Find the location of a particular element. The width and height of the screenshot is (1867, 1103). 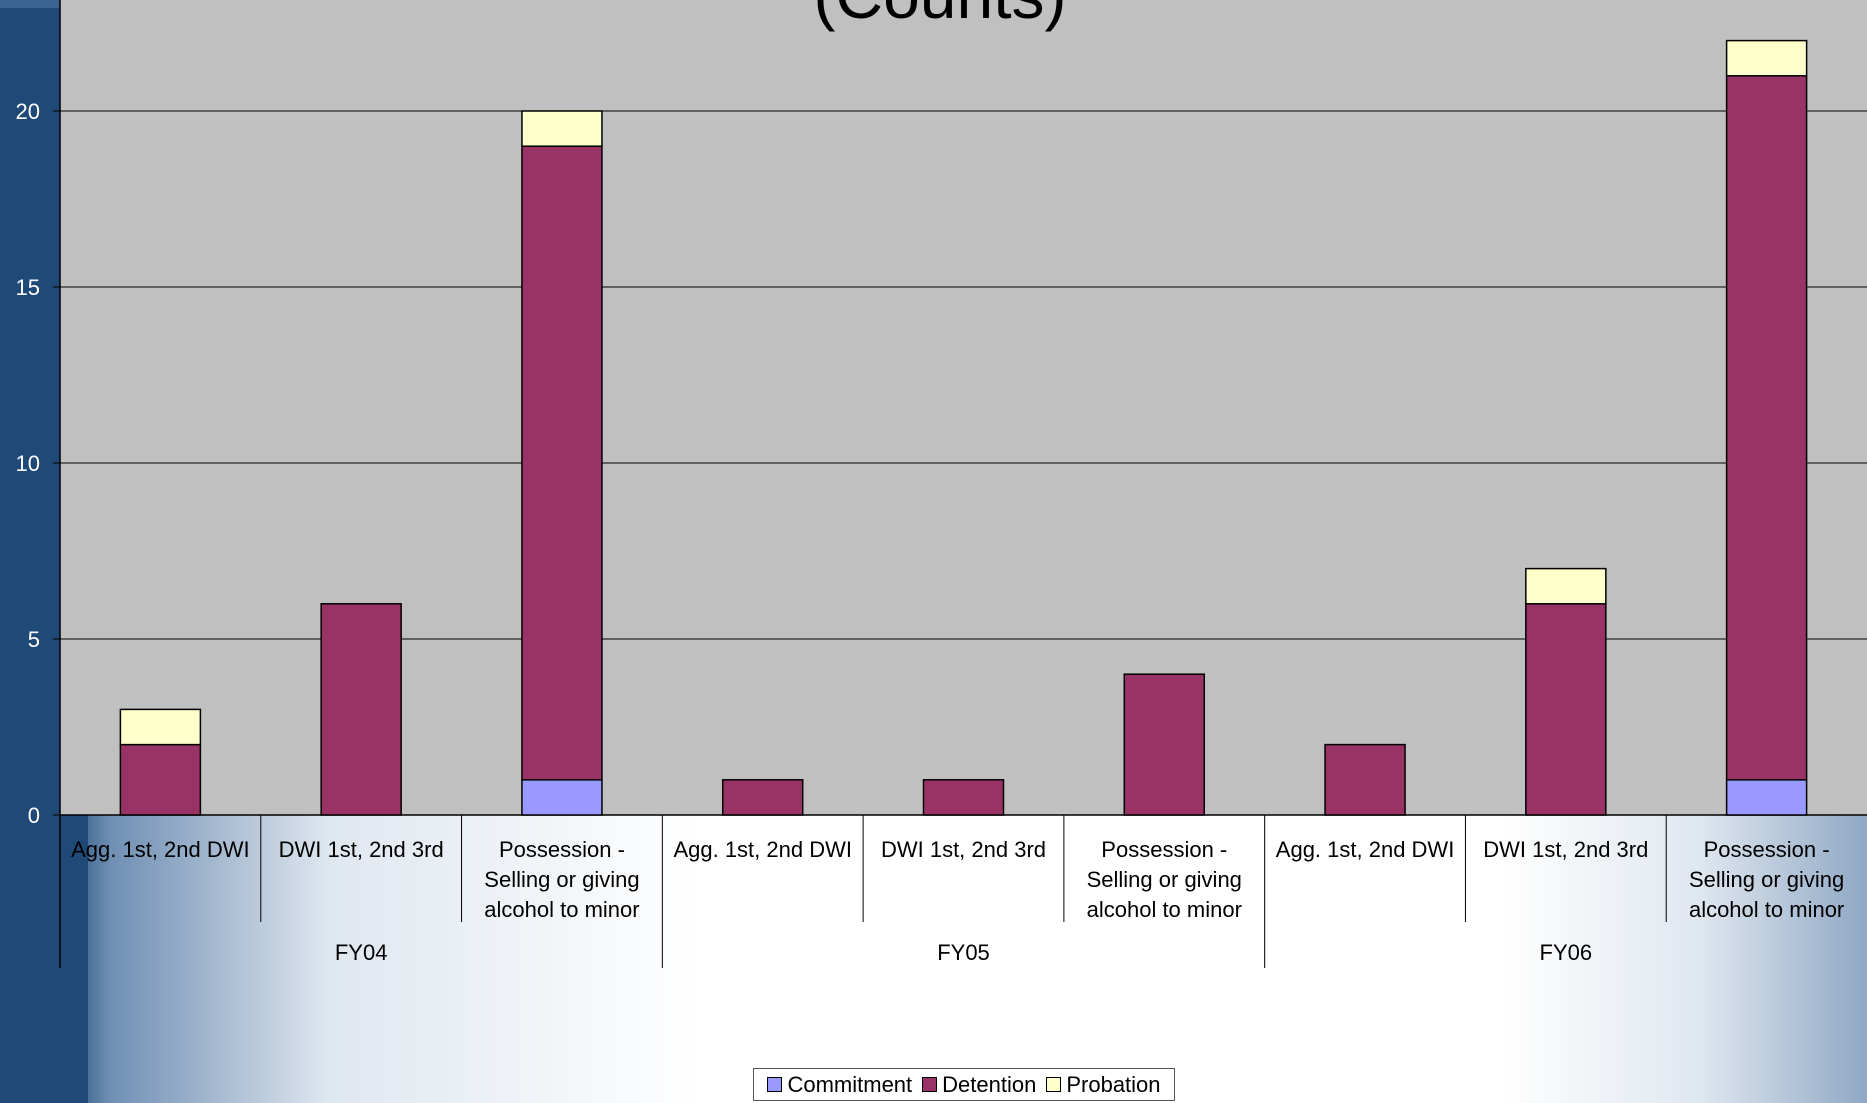

legend-item: Probation is located at coordinates (1103, 1084).